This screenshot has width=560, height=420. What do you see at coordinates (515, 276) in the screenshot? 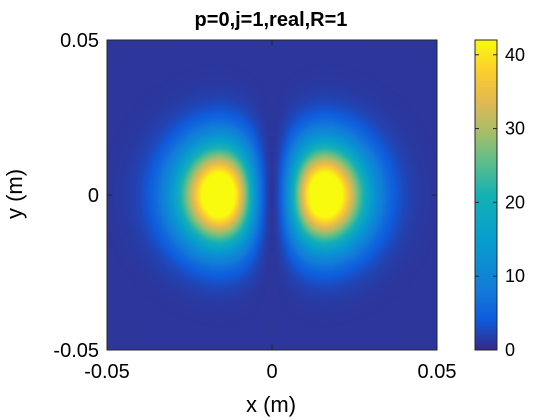
I see `colorbar-tick-label: 10` at bounding box center [515, 276].